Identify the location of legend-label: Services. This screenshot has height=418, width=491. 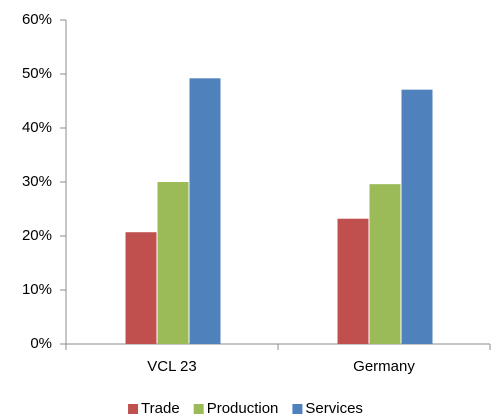
(334, 408).